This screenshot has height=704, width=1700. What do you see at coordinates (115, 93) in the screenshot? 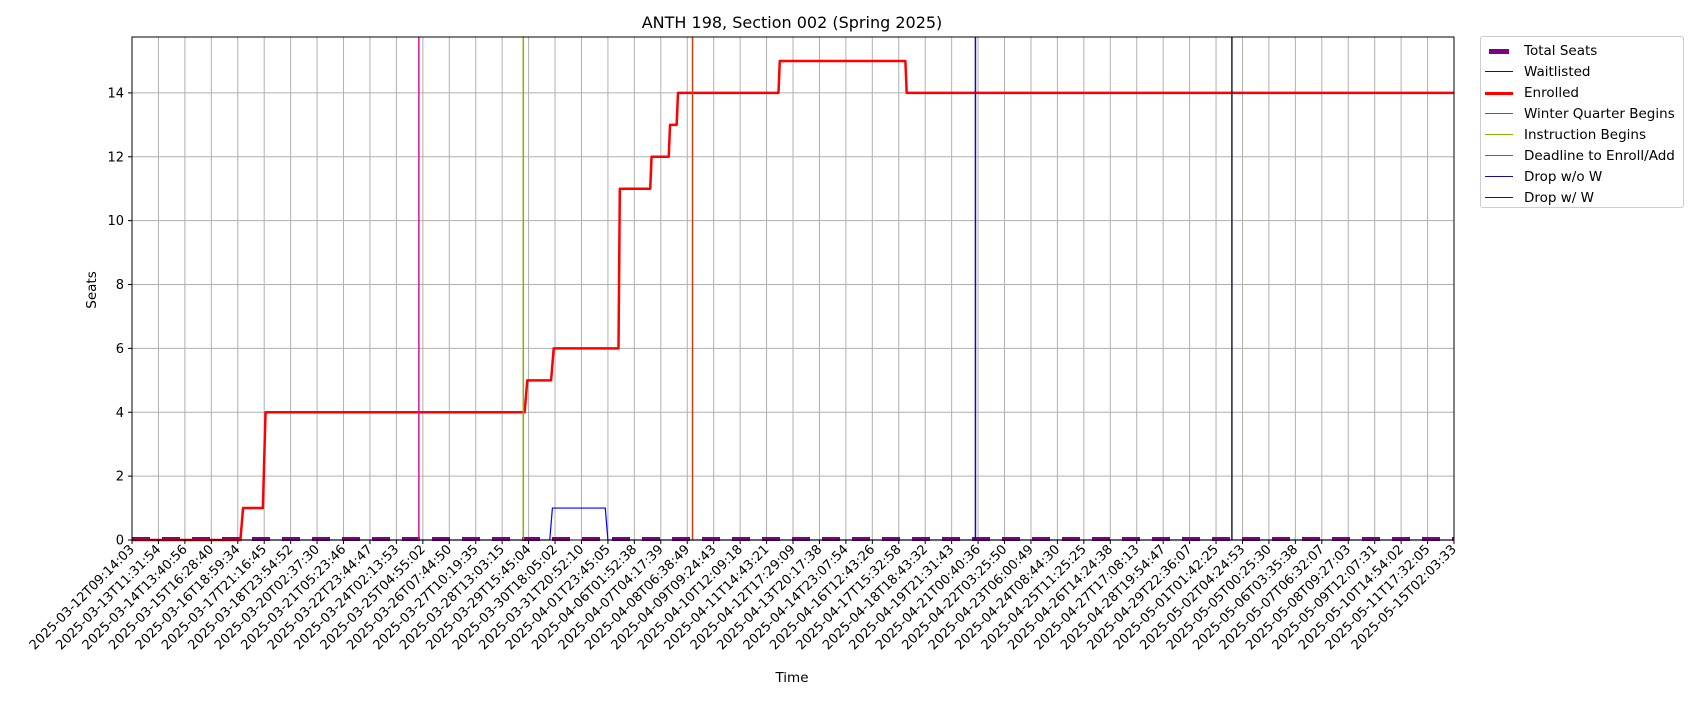
I see `y-tick-label: 14` at bounding box center [115, 93].